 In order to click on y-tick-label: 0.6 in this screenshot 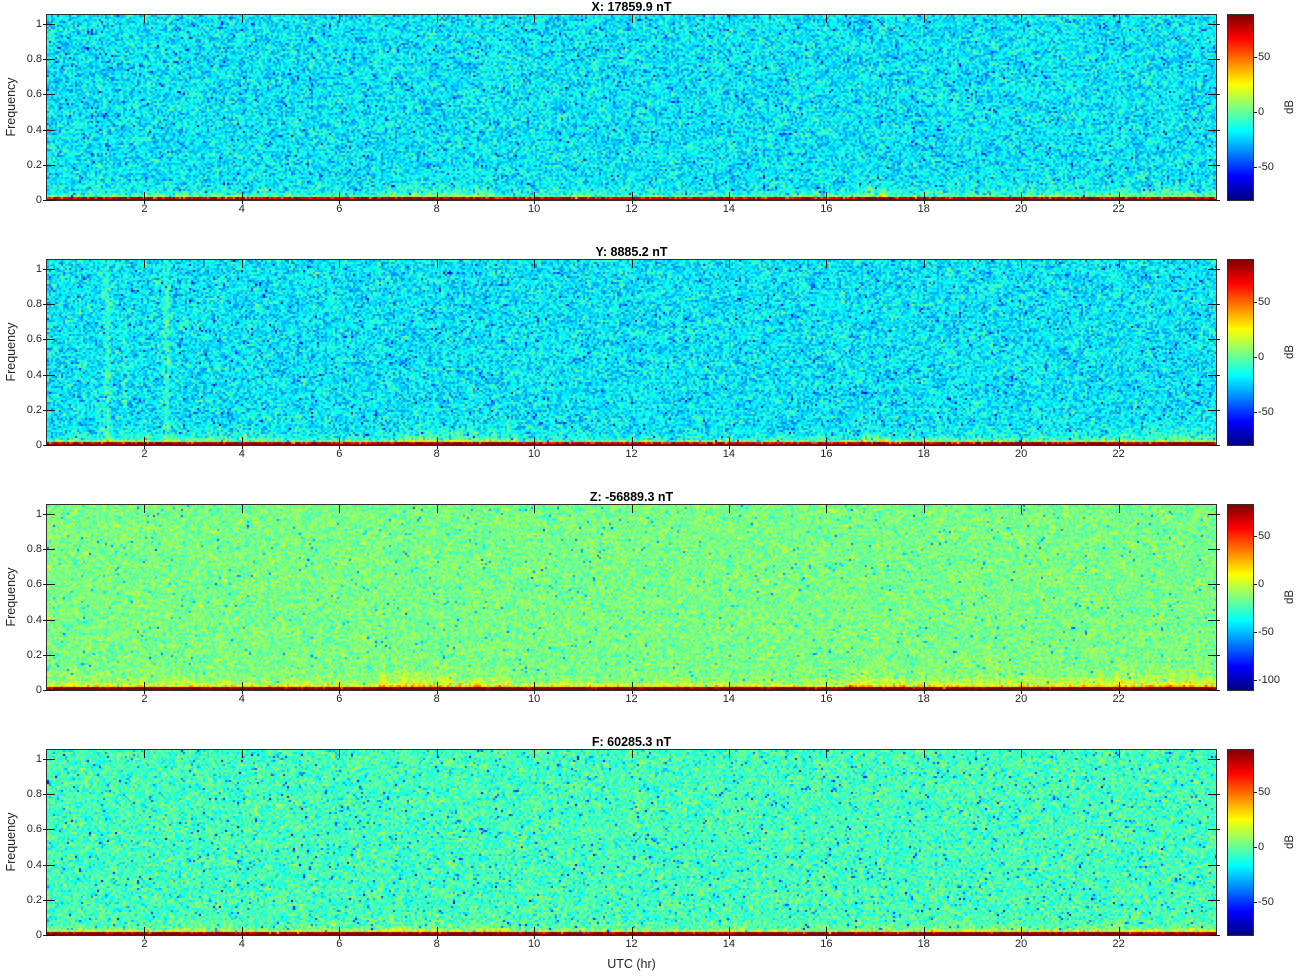, I will do `click(34, 829)`.